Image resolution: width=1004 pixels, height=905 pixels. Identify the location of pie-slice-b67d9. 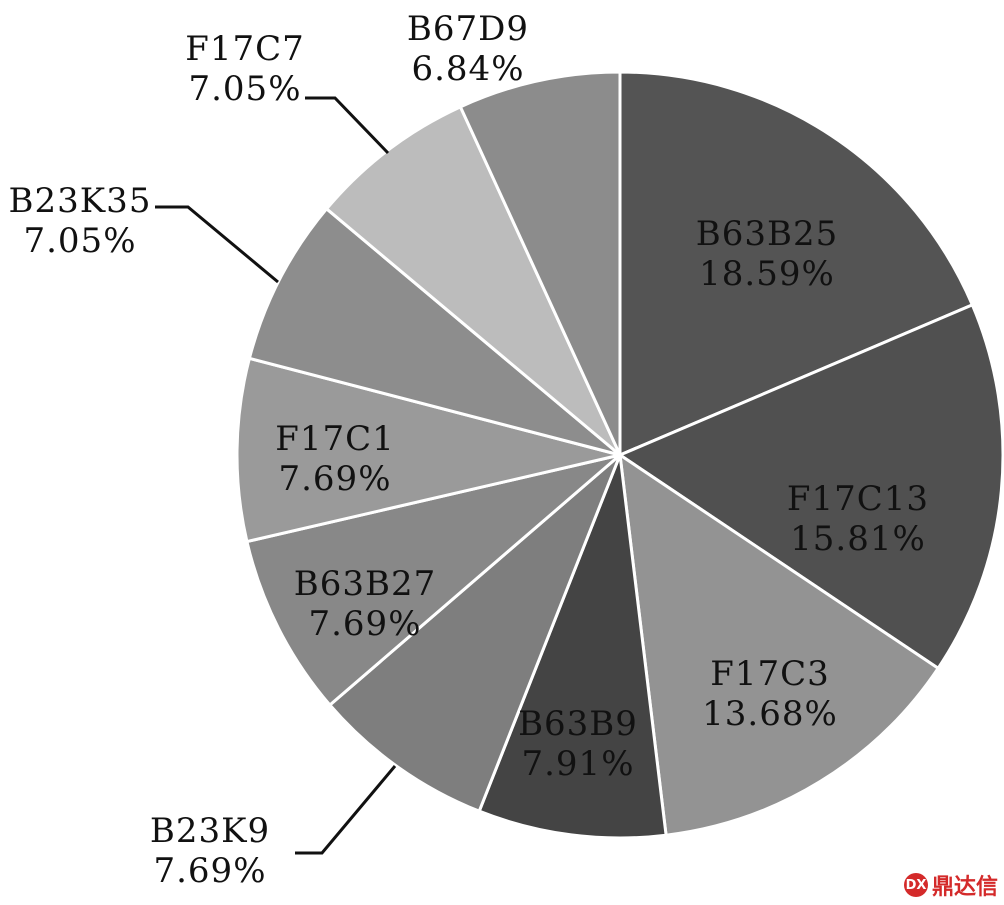
(540, 263).